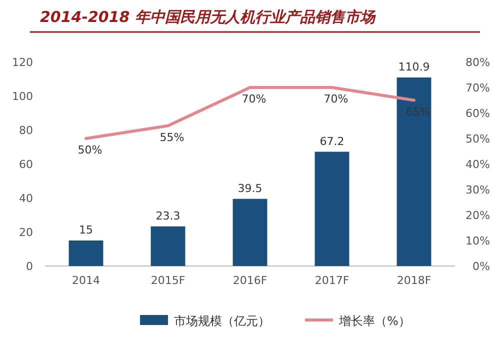 The image size is (499, 350). I want to click on x-tick-label: 2018F, so click(414, 280).